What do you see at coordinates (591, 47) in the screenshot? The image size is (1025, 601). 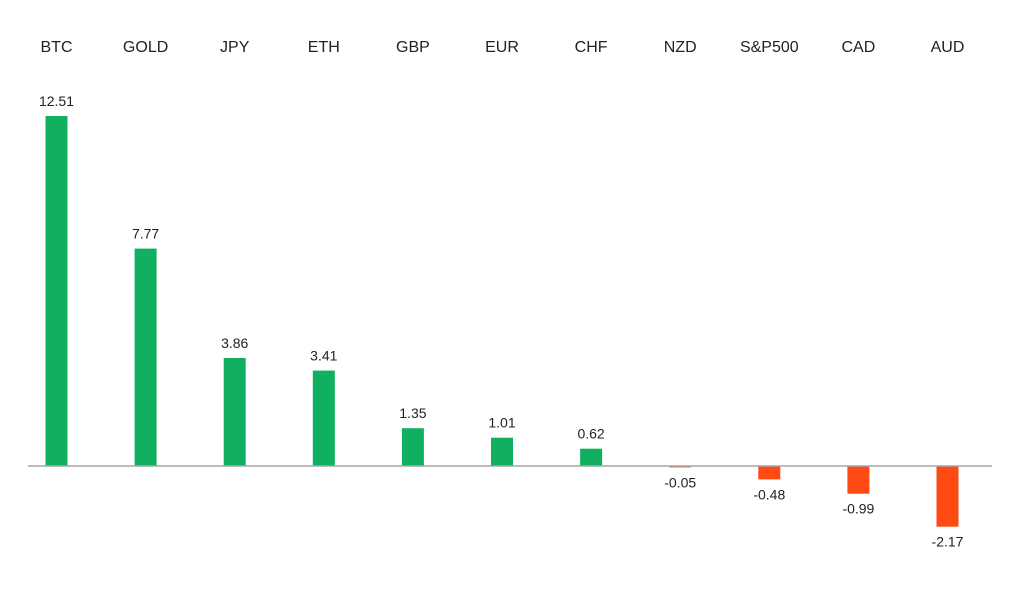 I see `category-label-chf: CHF` at bounding box center [591, 47].